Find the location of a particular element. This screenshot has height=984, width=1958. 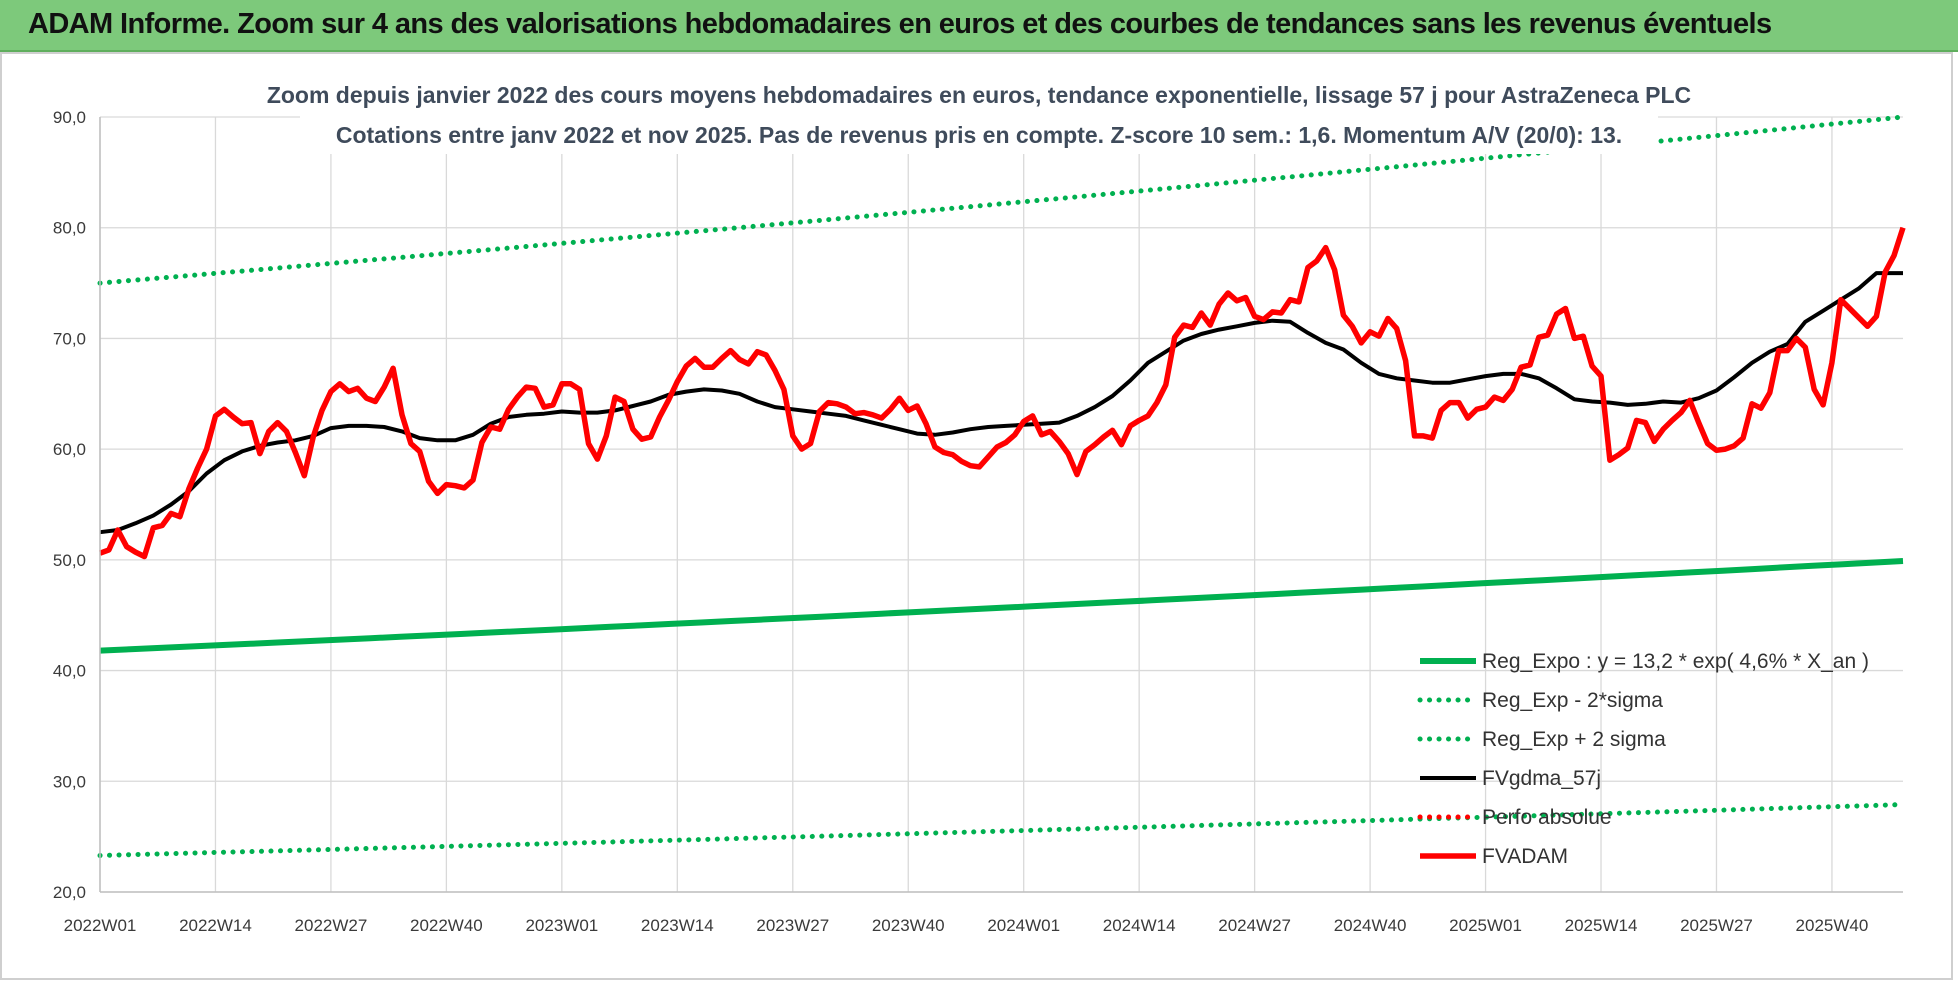

y-tick-label: 70,0 is located at coordinates (69, 338).